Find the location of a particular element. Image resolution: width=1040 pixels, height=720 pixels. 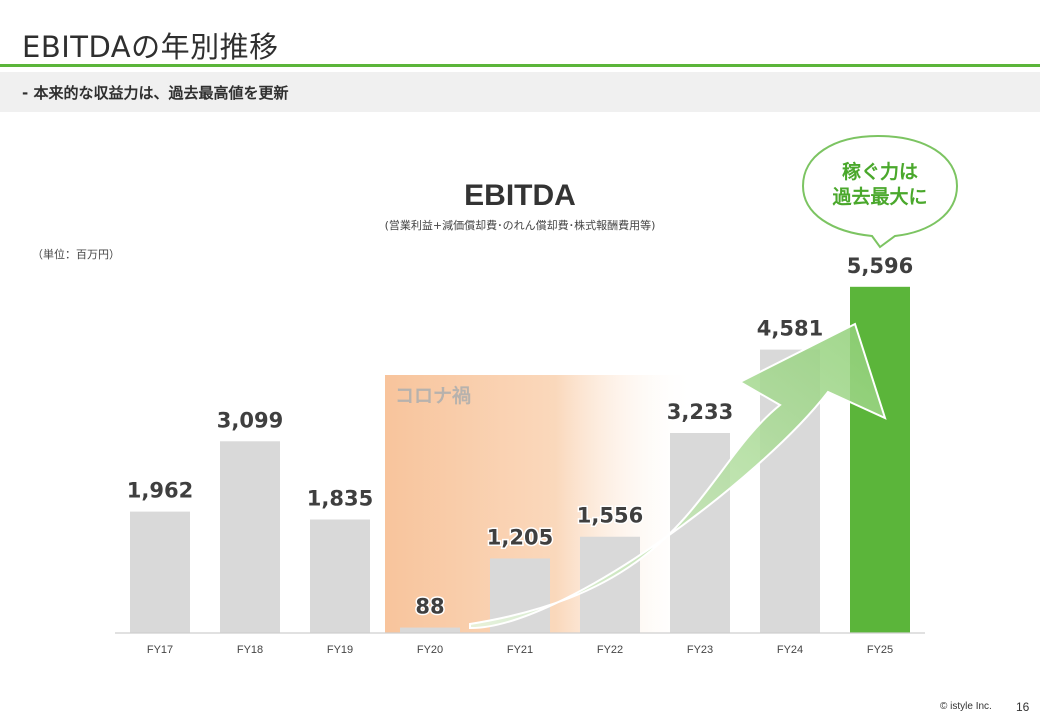

x-tick-fy24: FY24 is located at coordinates (790, 650).